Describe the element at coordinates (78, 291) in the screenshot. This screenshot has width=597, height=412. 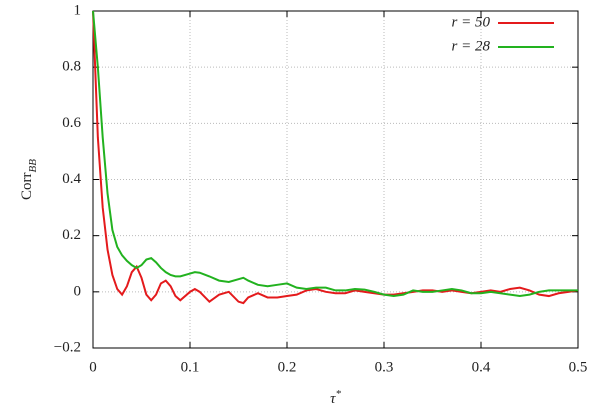
I see `y-tick-label: 0` at that location.